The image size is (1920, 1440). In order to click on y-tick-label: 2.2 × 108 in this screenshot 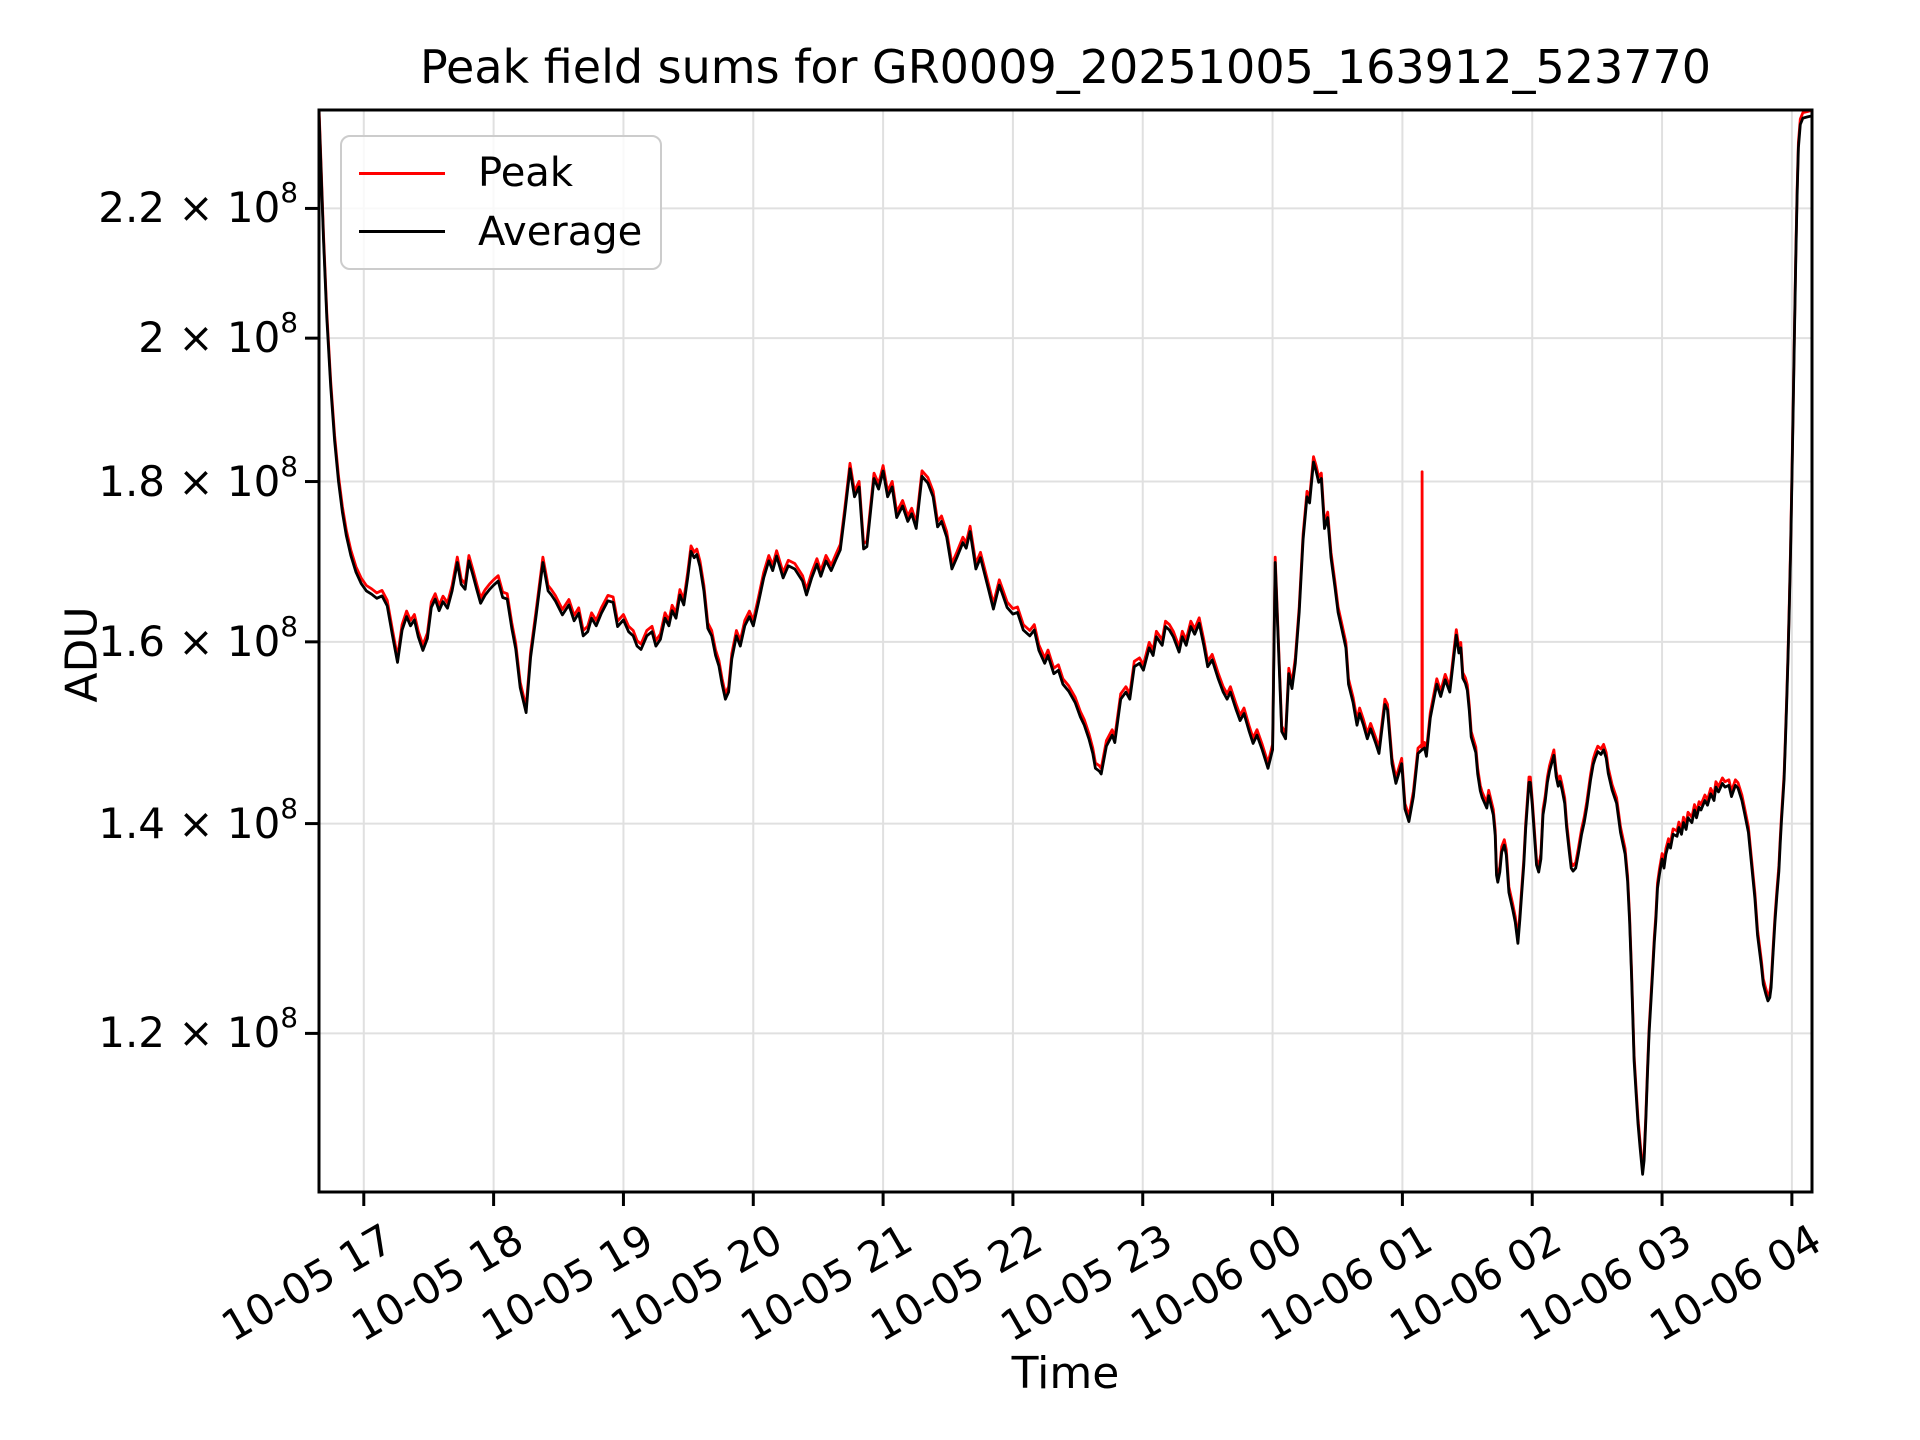, I will do `click(198, 204)`.